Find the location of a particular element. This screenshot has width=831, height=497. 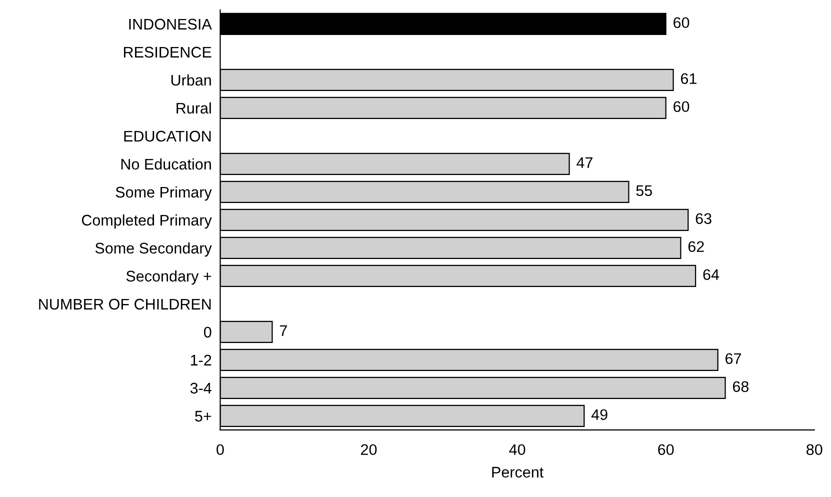

y-tick-label: Some Secondary is located at coordinates (153, 249).